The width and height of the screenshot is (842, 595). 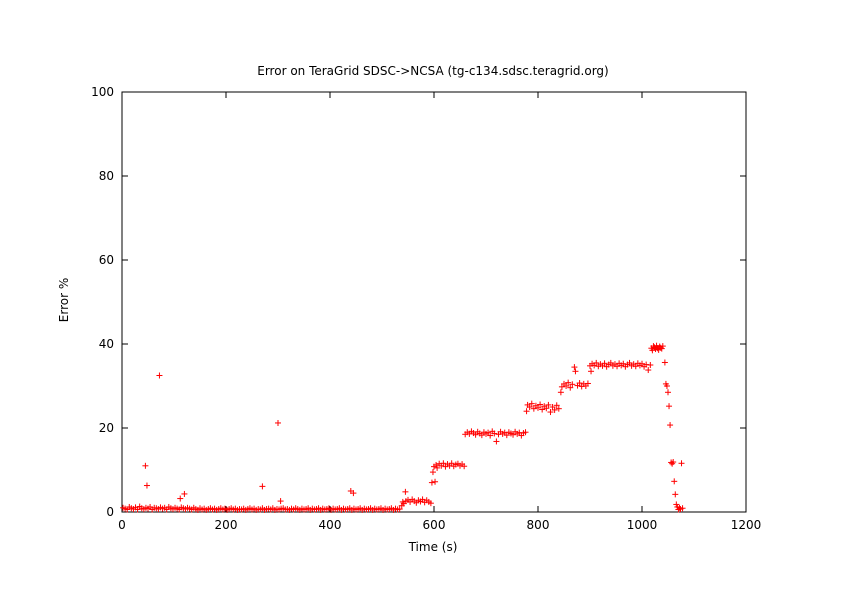 What do you see at coordinates (330, 525) in the screenshot?
I see `x-tick-label: 400` at bounding box center [330, 525].